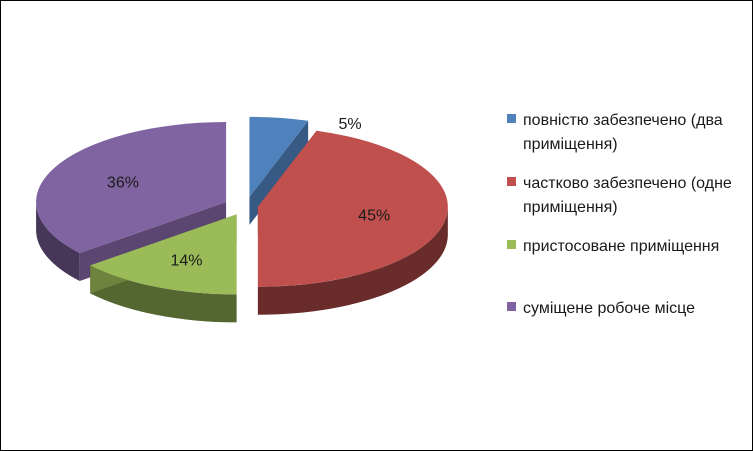 The image size is (753, 451). I want to click on legend-label: суміщене робоче місце, so click(609, 308).